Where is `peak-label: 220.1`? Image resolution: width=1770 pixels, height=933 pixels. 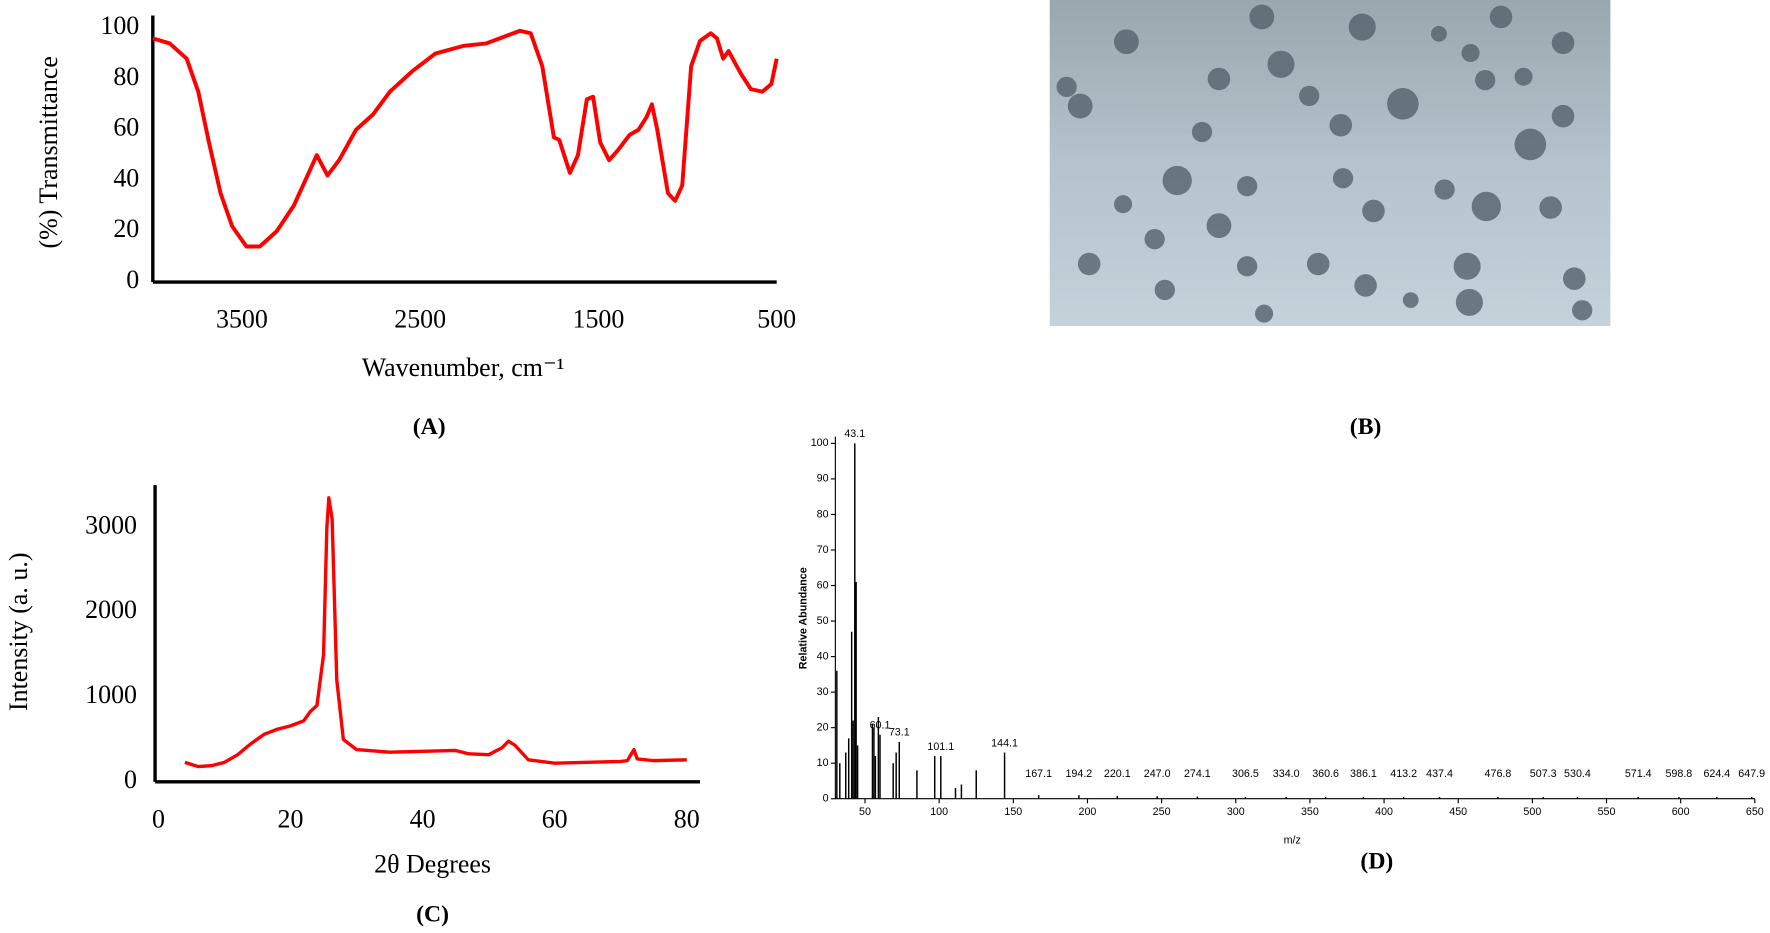
peak-label: 220.1 is located at coordinates (1117, 774).